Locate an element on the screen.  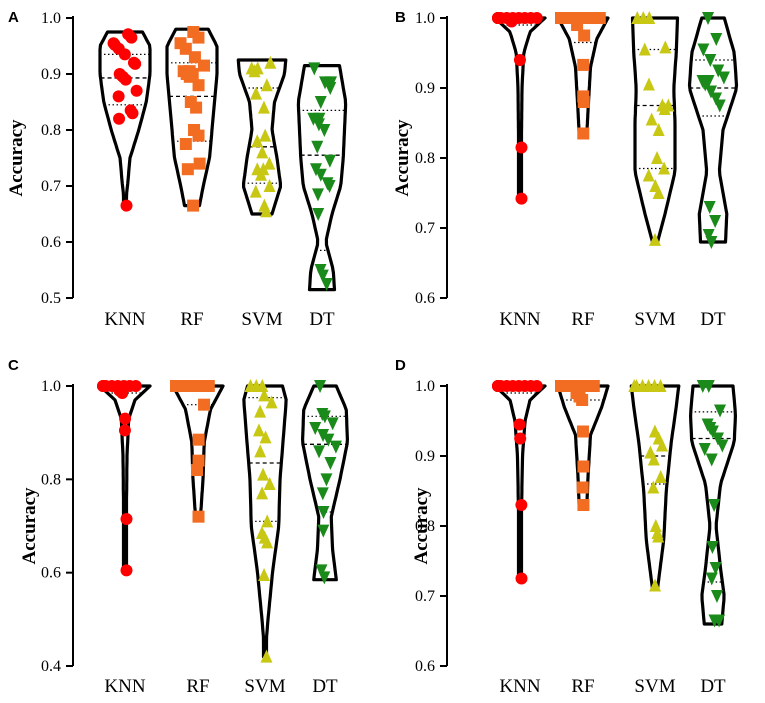
panel-letter: C is located at coordinates (13, 365).